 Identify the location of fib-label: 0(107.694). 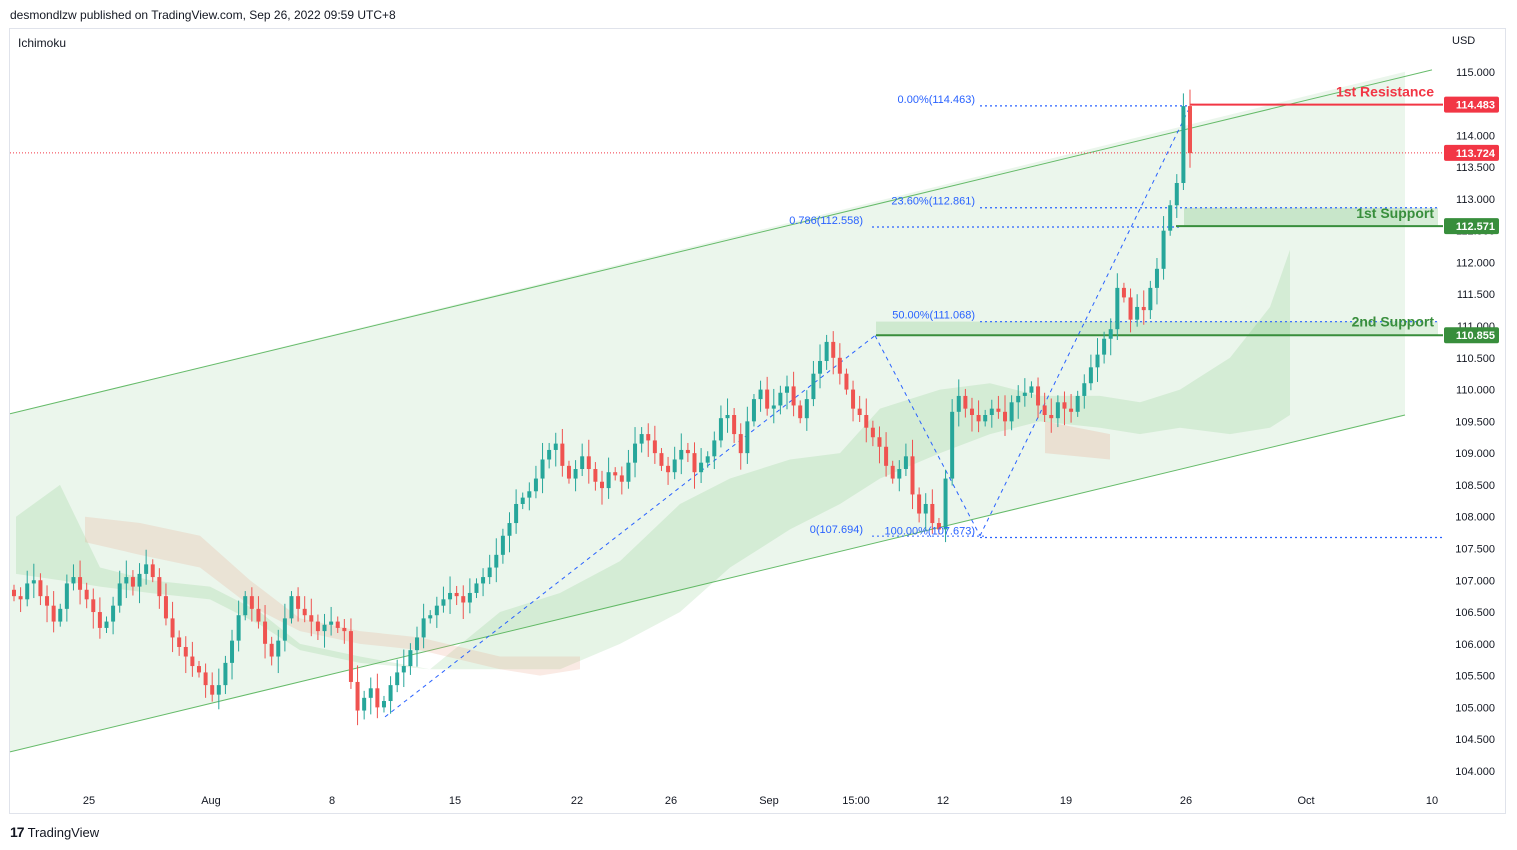
(836, 530).